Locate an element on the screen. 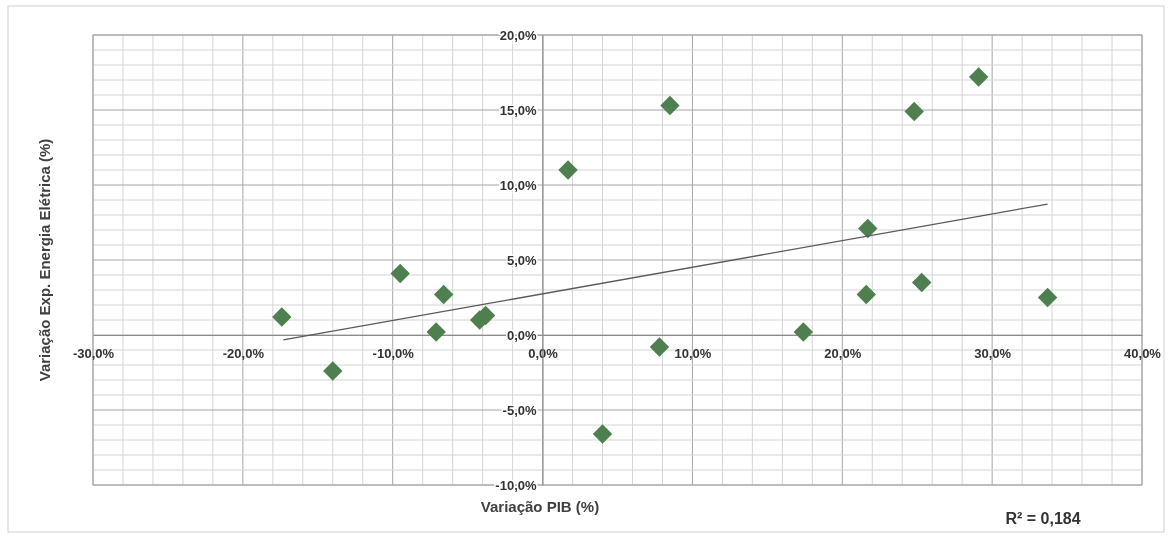 This screenshot has height=538, width=1172. y-tick-label: 15,0% is located at coordinates (518, 110).